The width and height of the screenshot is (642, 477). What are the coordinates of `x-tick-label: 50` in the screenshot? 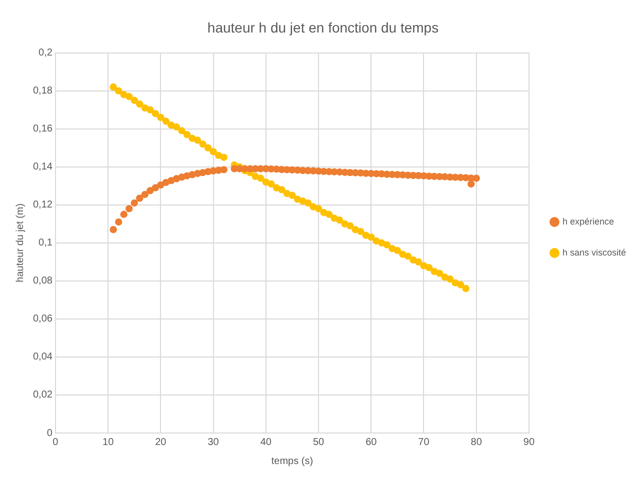 It's located at (318, 442).